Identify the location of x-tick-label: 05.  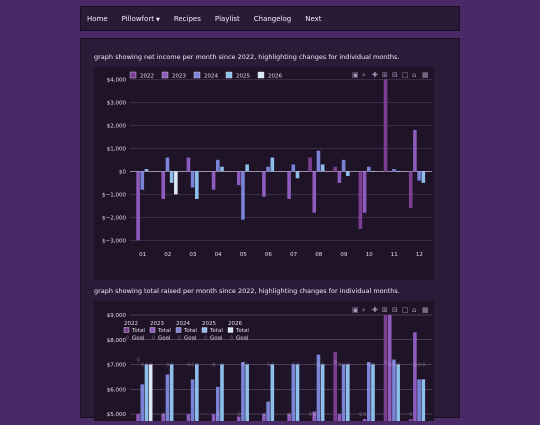
(243, 255).